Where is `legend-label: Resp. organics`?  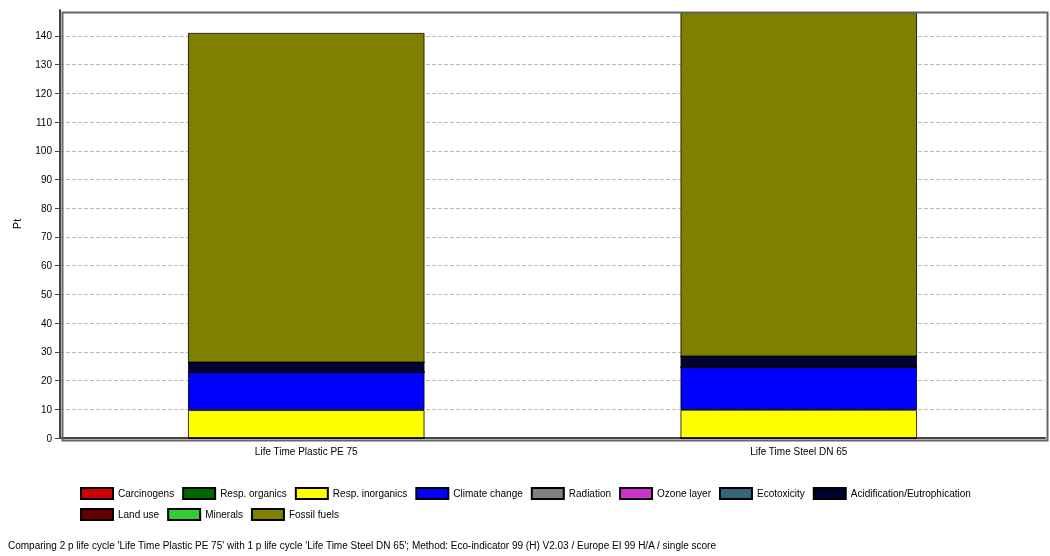 legend-label: Resp. organics is located at coordinates (253, 493).